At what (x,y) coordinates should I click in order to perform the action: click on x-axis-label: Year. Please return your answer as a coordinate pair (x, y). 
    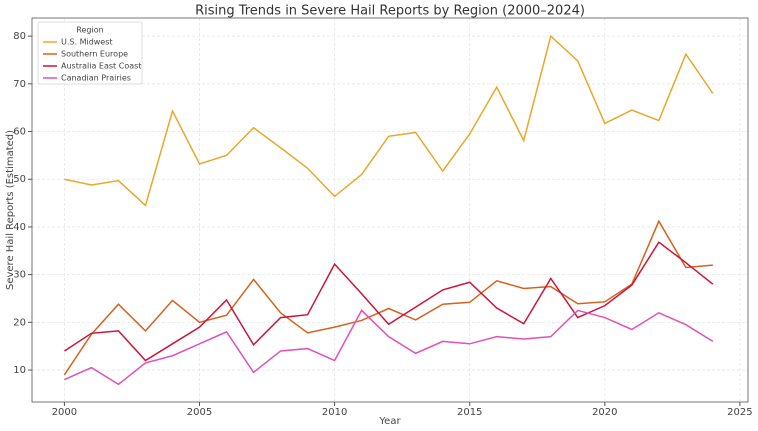
    Looking at the image, I should click on (389, 421).